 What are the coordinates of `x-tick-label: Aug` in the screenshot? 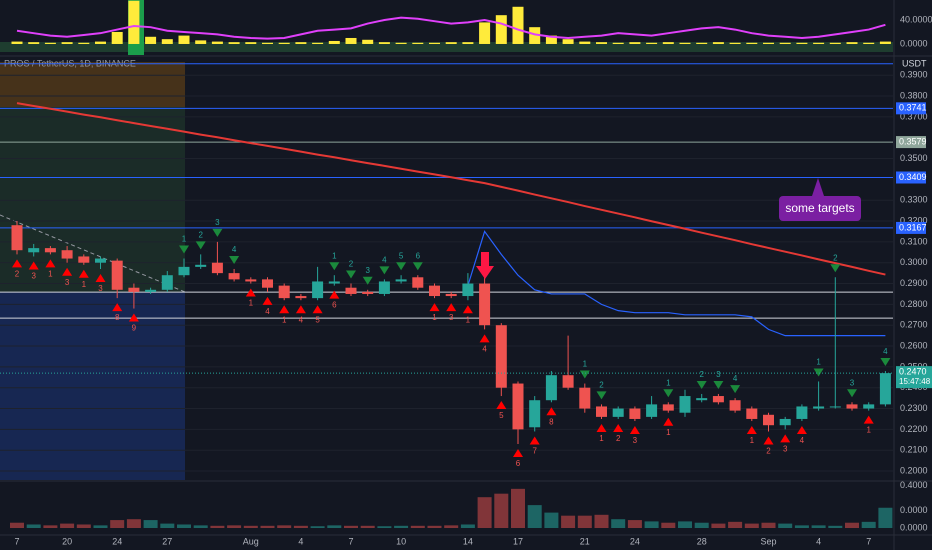 It's located at (251, 541).